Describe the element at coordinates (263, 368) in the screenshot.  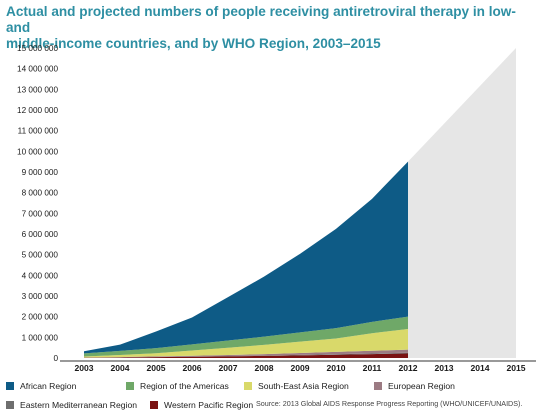
I see `x-tick-label: 2008` at that location.